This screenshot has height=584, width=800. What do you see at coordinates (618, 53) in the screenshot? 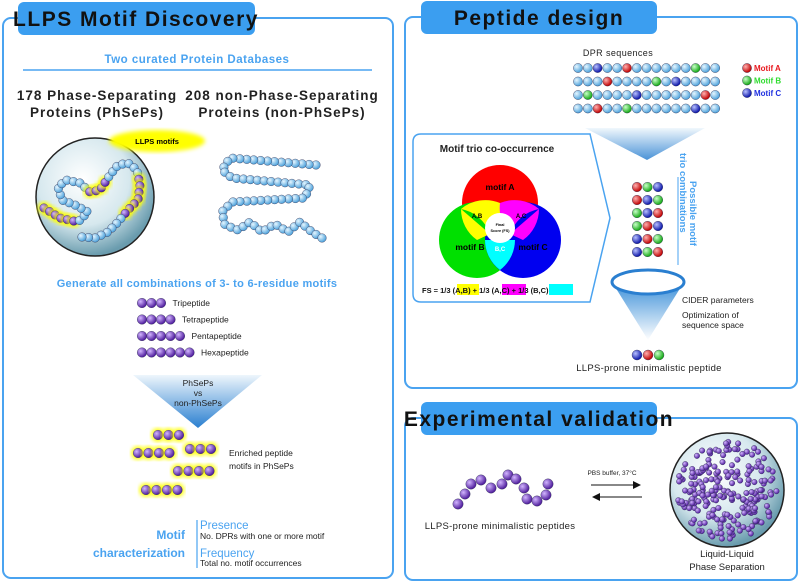
I see `dpr-label: DPR sequences` at bounding box center [618, 53].